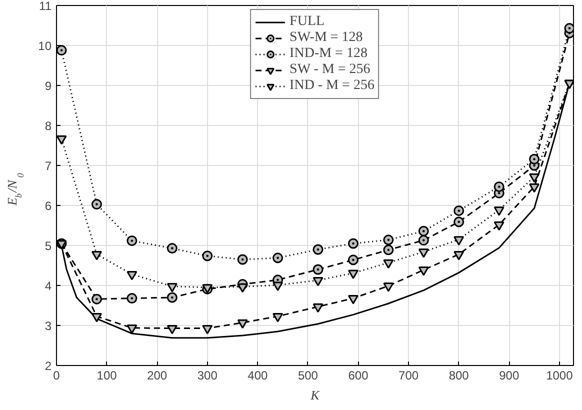  I want to click on x-axis-title: K, so click(315, 395).